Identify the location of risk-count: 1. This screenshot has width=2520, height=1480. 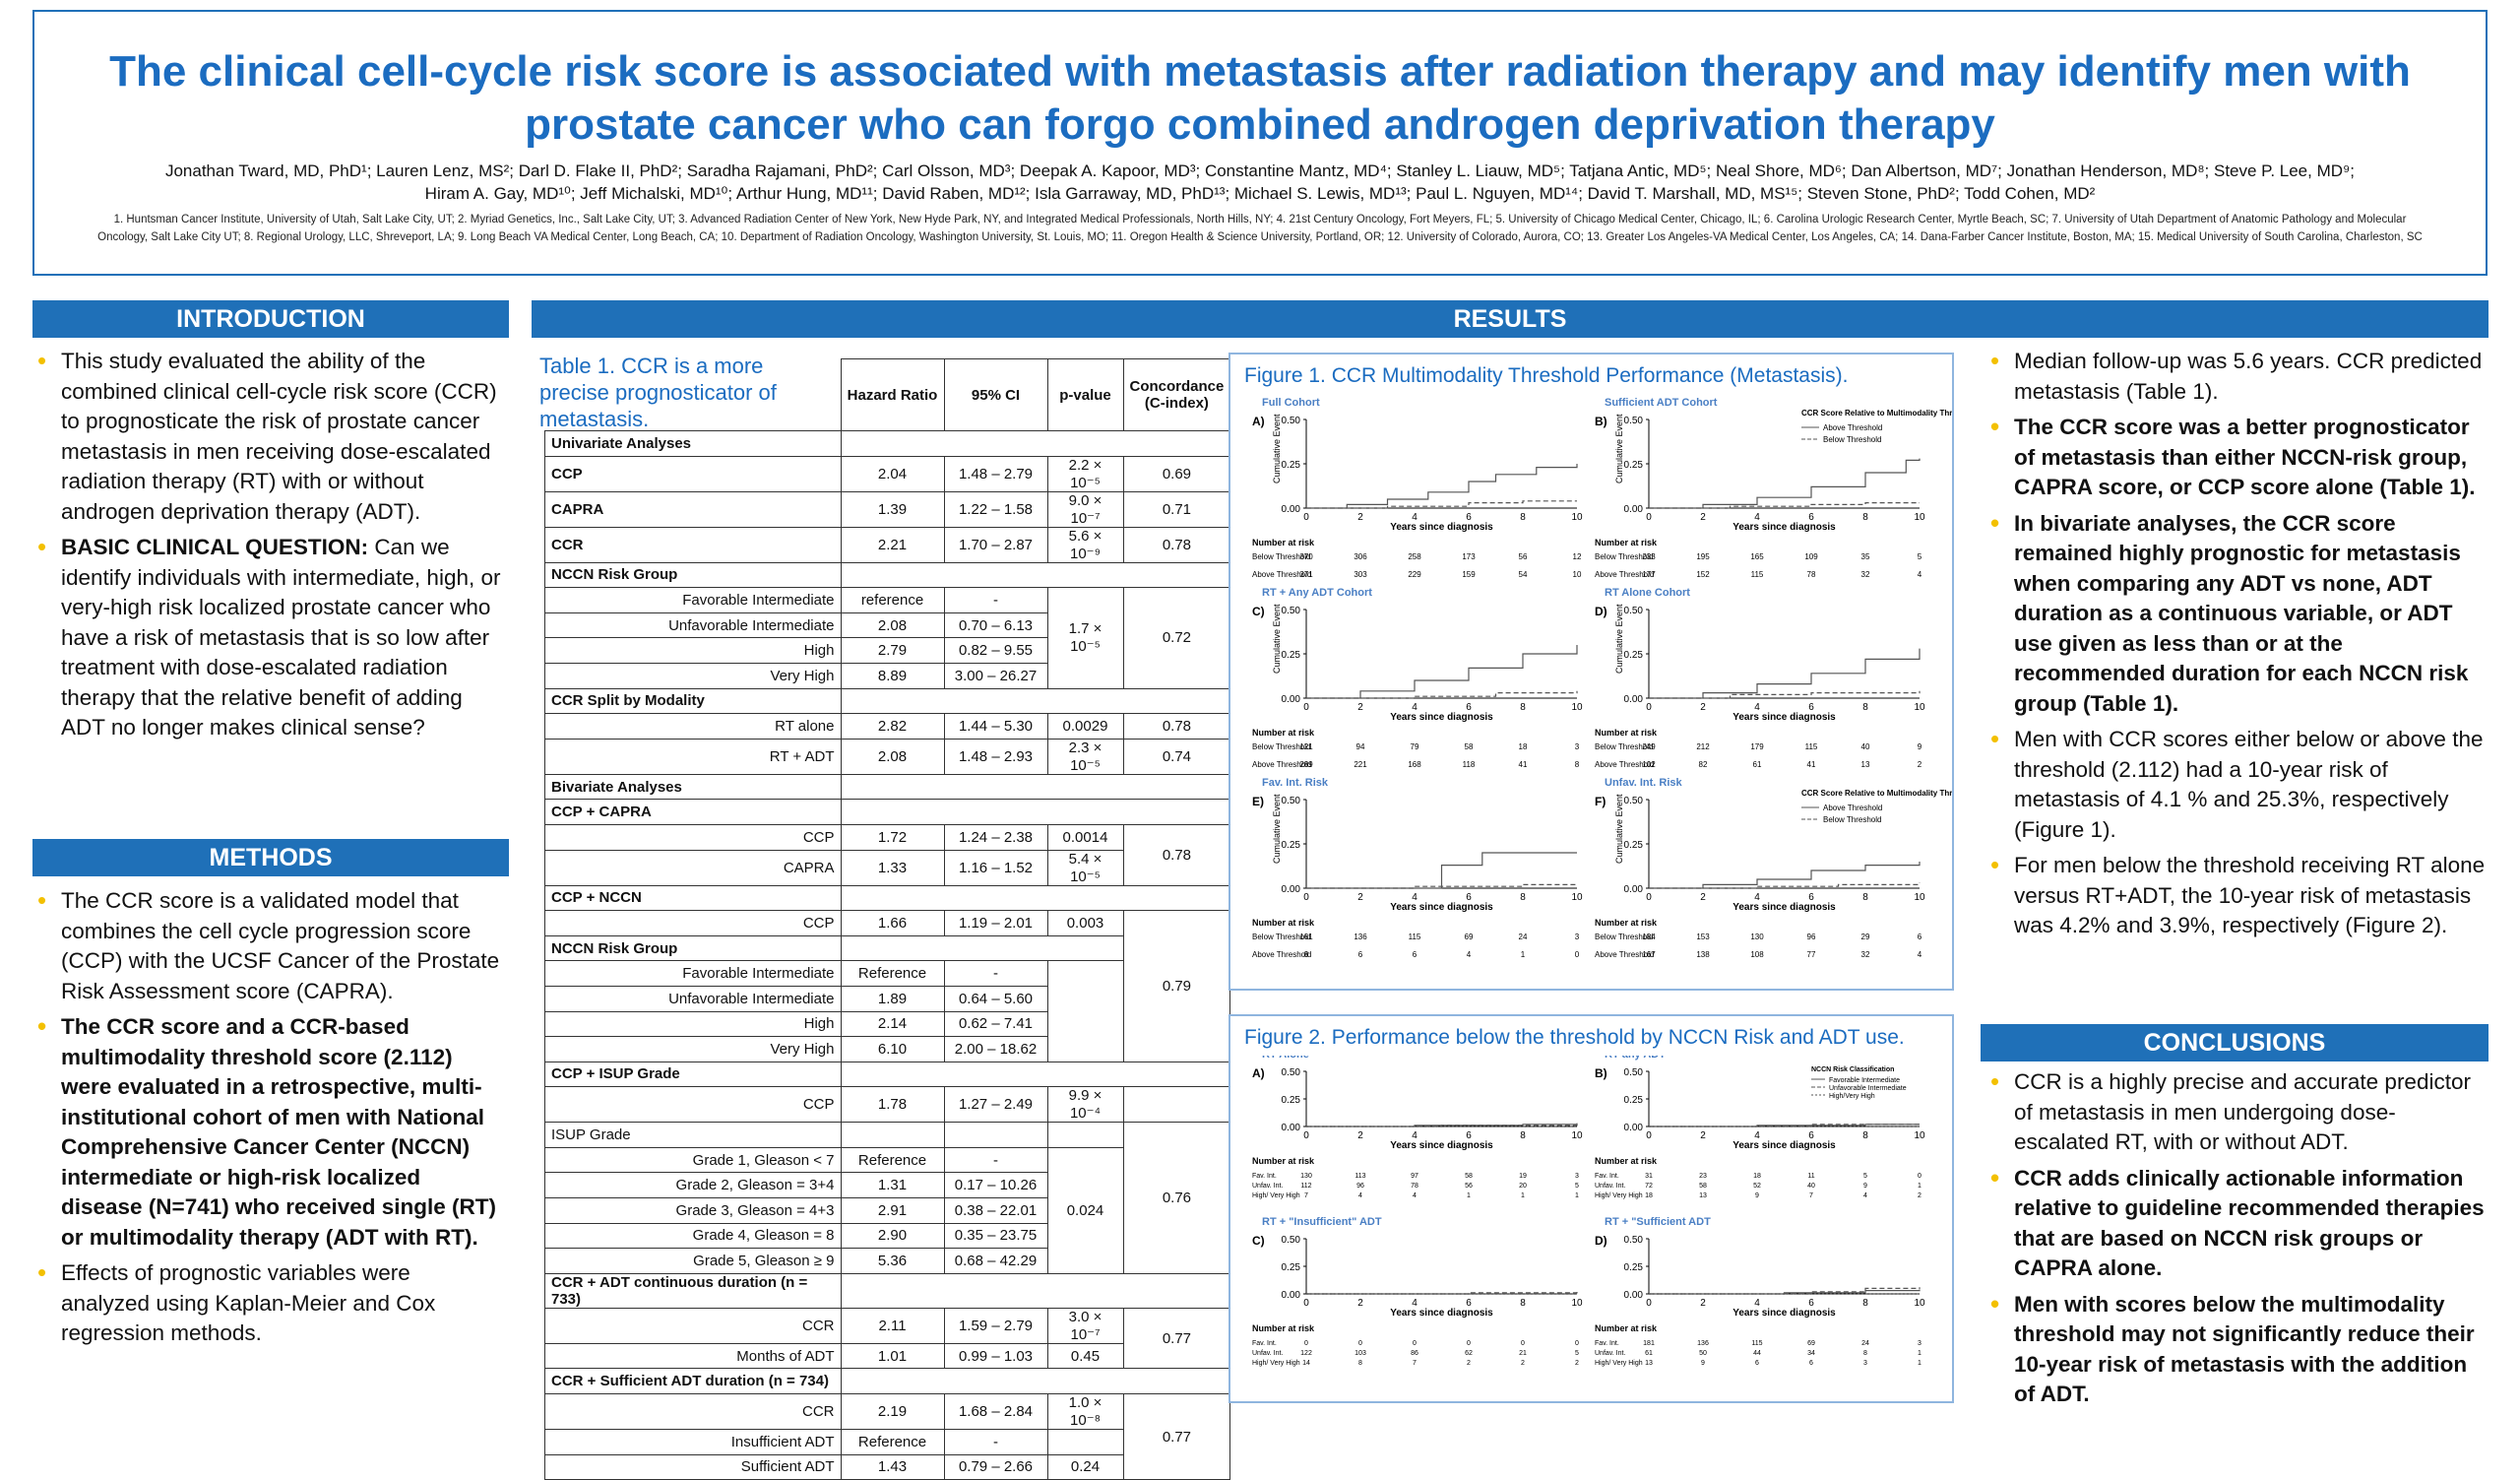
(1920, 1186).